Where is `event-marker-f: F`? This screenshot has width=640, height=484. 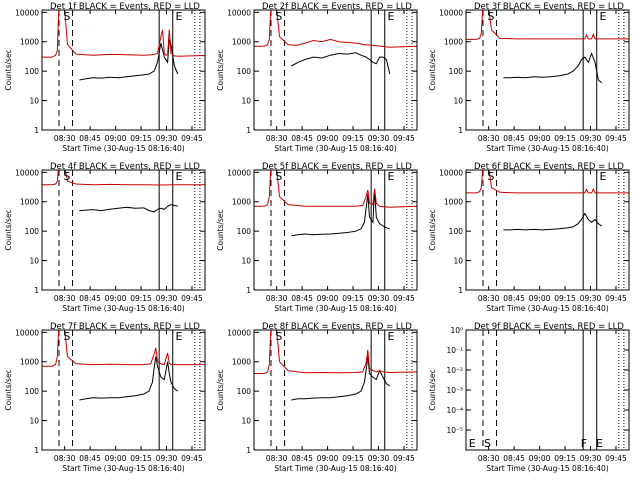
event-marker-f: F is located at coordinates (584, 443).